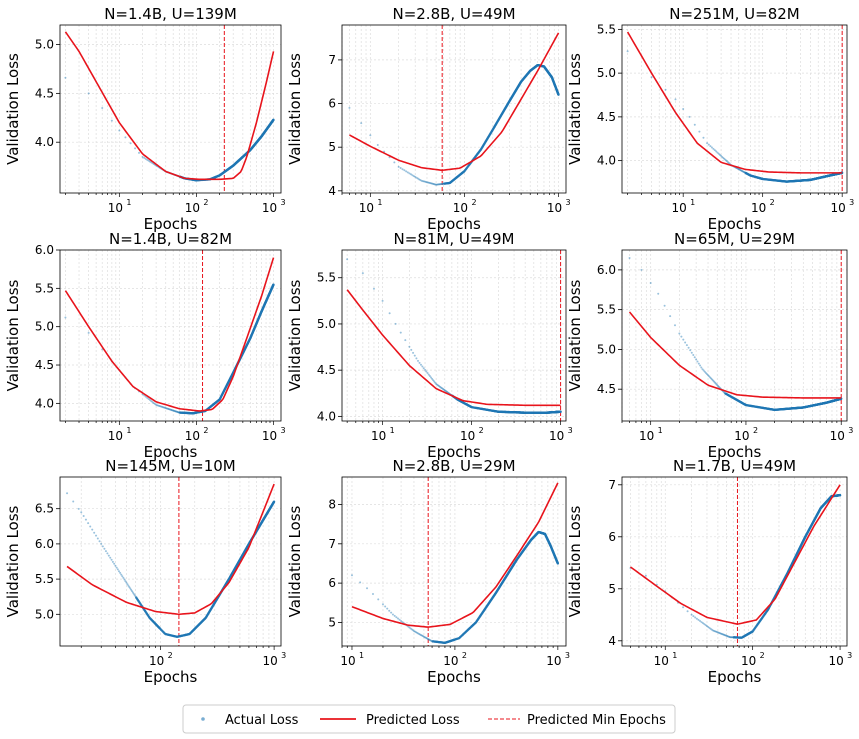 The width and height of the screenshot is (859, 739). What do you see at coordinates (429, 719) in the screenshot?
I see `legend-box` at bounding box center [429, 719].